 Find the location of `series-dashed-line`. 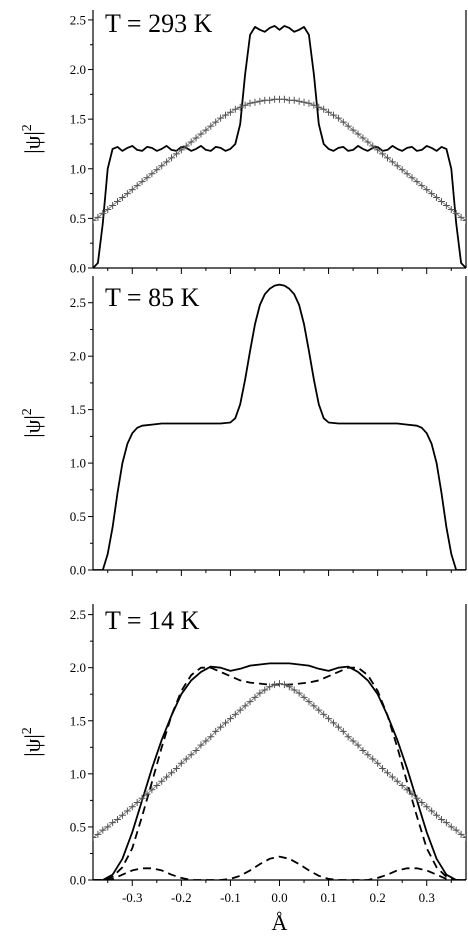

series-dashed-line is located at coordinates (279, 868).